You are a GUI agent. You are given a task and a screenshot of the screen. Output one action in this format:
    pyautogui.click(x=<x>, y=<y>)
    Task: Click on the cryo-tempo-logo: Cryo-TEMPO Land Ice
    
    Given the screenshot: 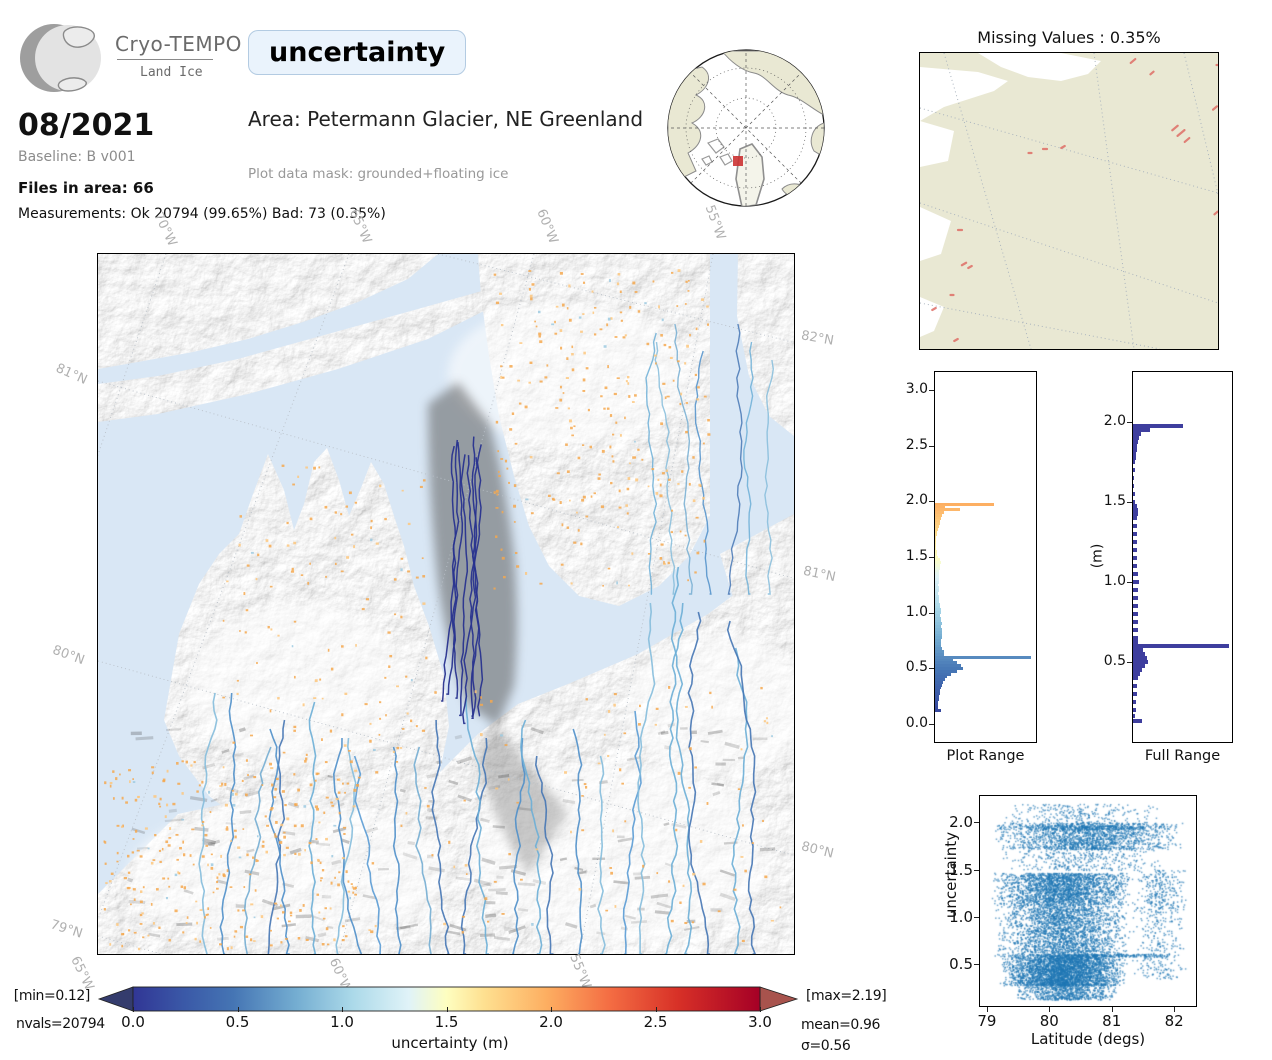 What is the action you would take?
    pyautogui.click(x=129, y=58)
    